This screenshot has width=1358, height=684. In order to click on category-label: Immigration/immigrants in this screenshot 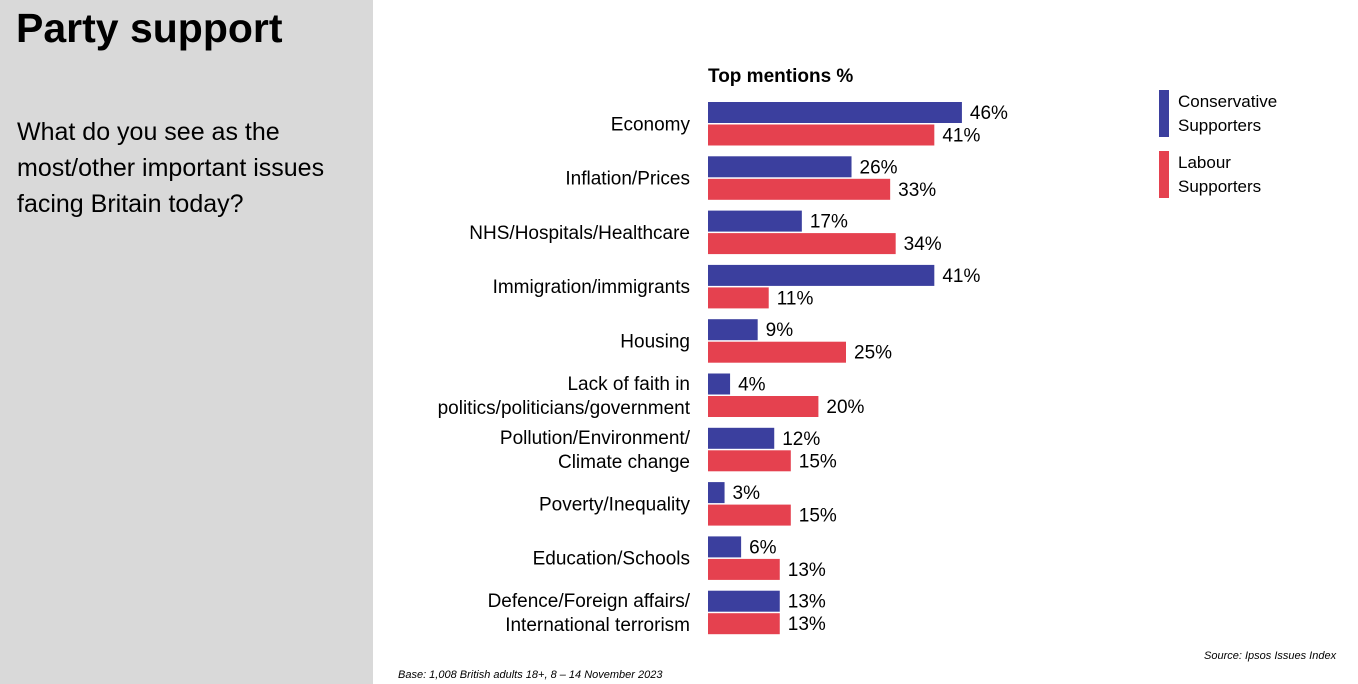, I will do `click(591, 287)`.